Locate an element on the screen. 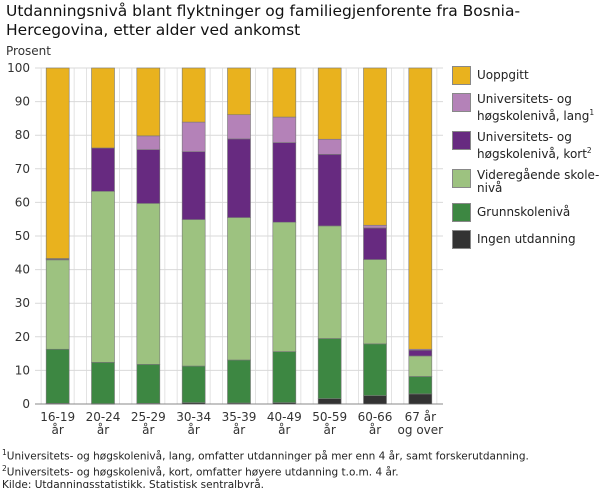 Image resolution: width=610 pixels, height=488 pixels. legend-item: Ingen utdanning is located at coordinates (531, 239).